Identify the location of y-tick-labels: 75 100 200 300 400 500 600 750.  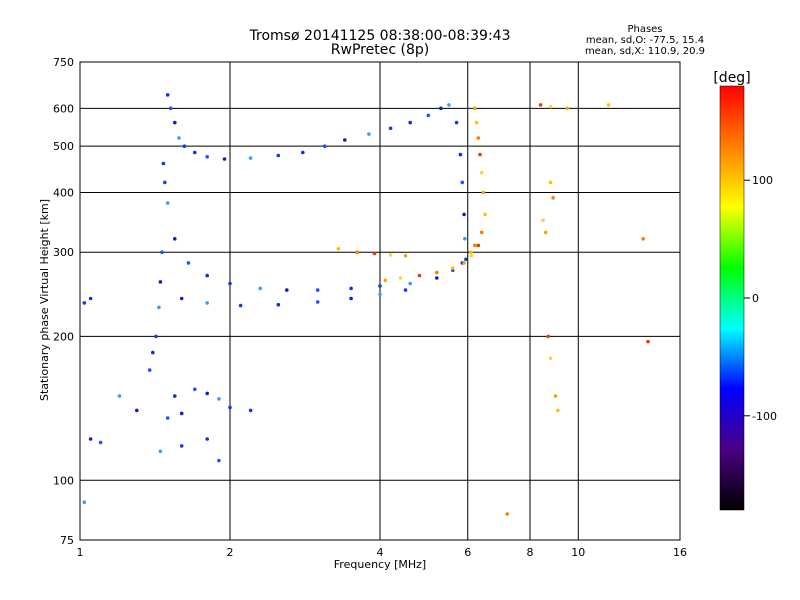
(63, 301).